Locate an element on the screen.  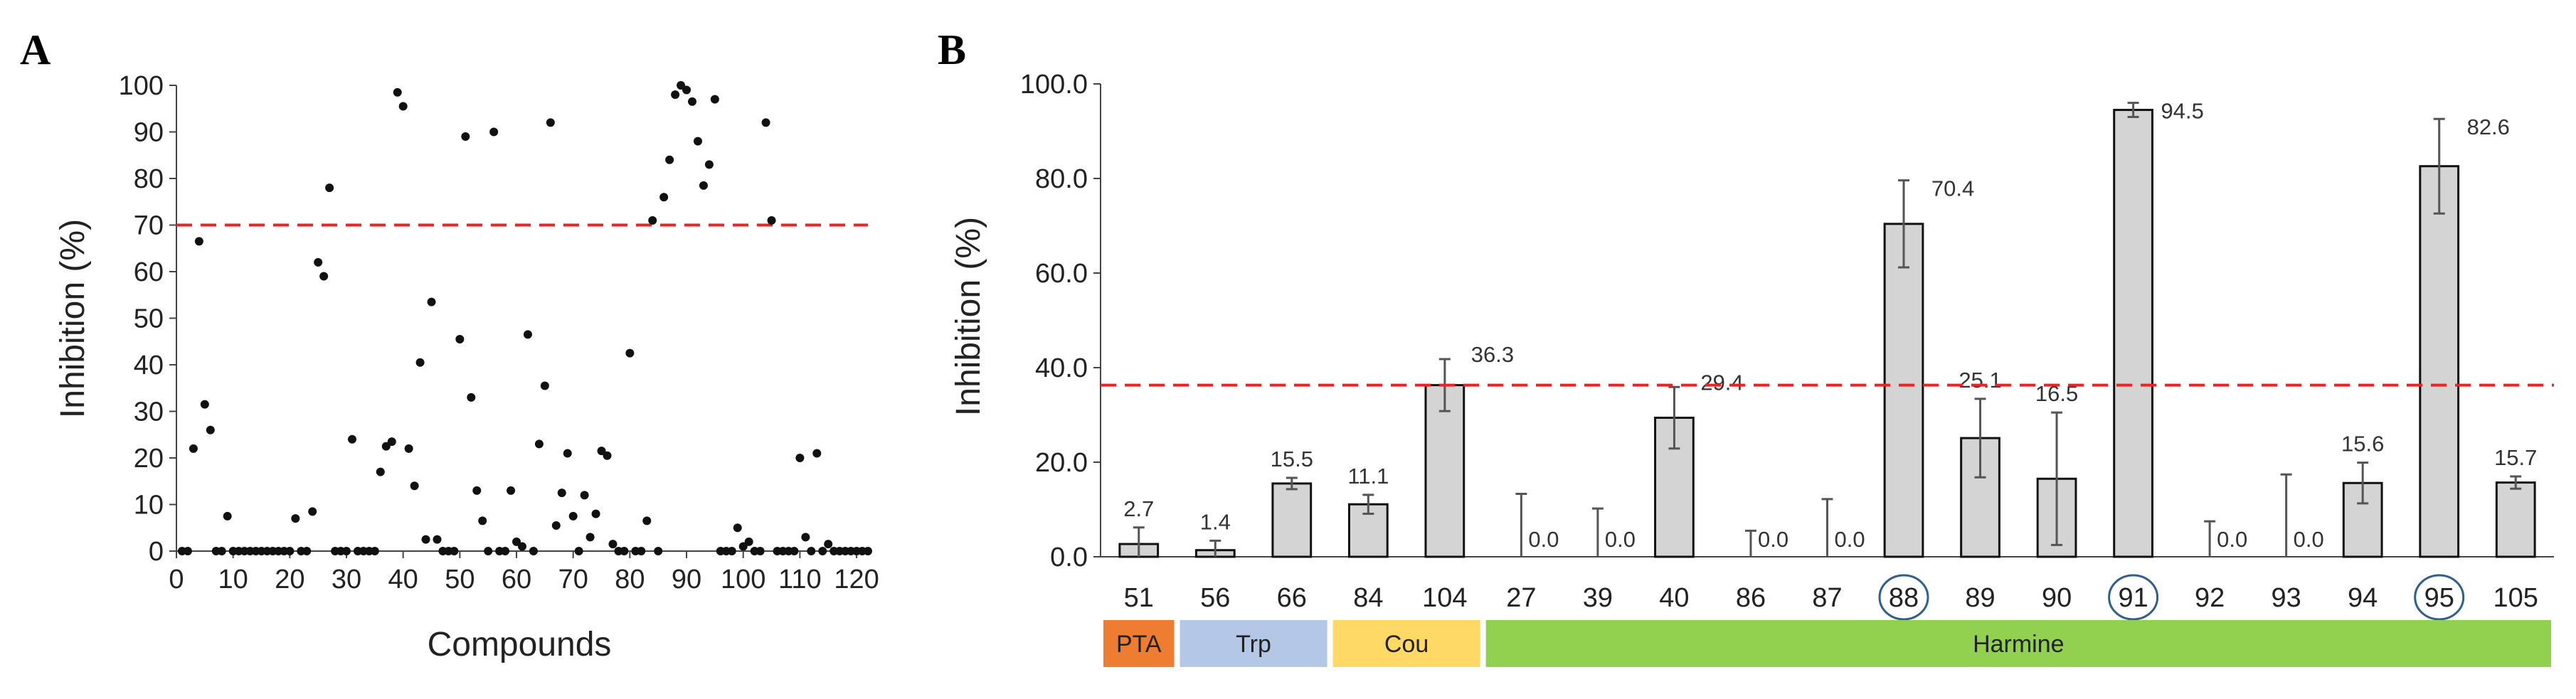
bar-category-label: 92 is located at coordinates (2210, 598).